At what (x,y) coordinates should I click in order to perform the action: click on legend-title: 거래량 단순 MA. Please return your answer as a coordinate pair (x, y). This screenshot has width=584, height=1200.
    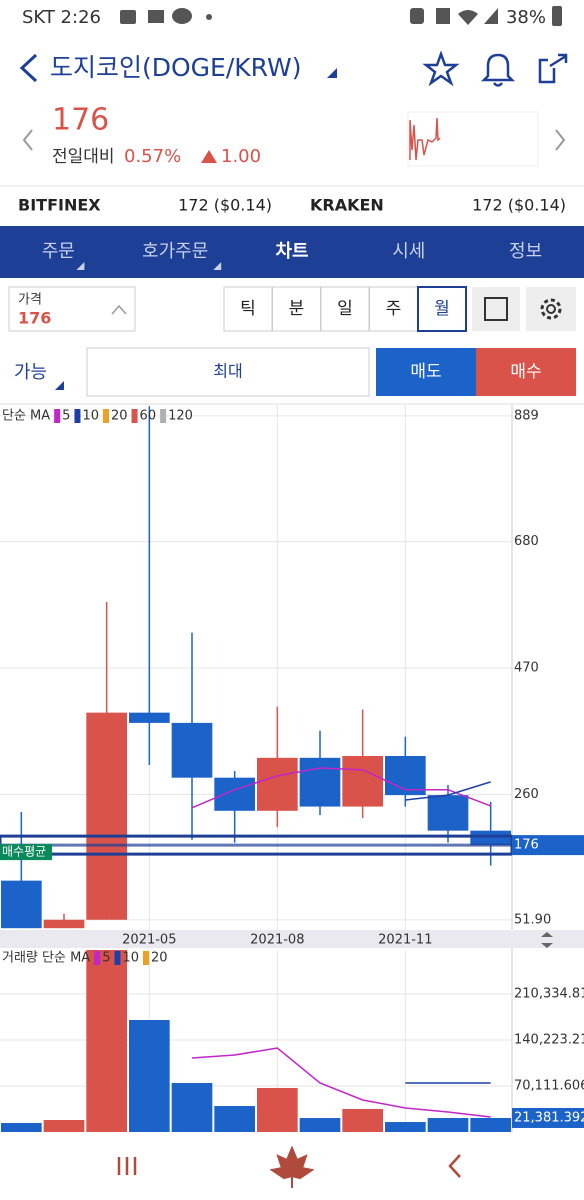
    Looking at the image, I should click on (46, 958).